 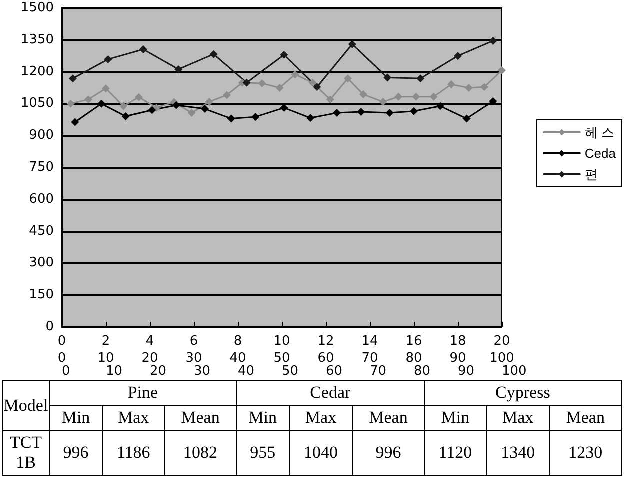 What do you see at coordinates (599, 132) in the screenshot?
I see `legend-label: 헤 스` at bounding box center [599, 132].